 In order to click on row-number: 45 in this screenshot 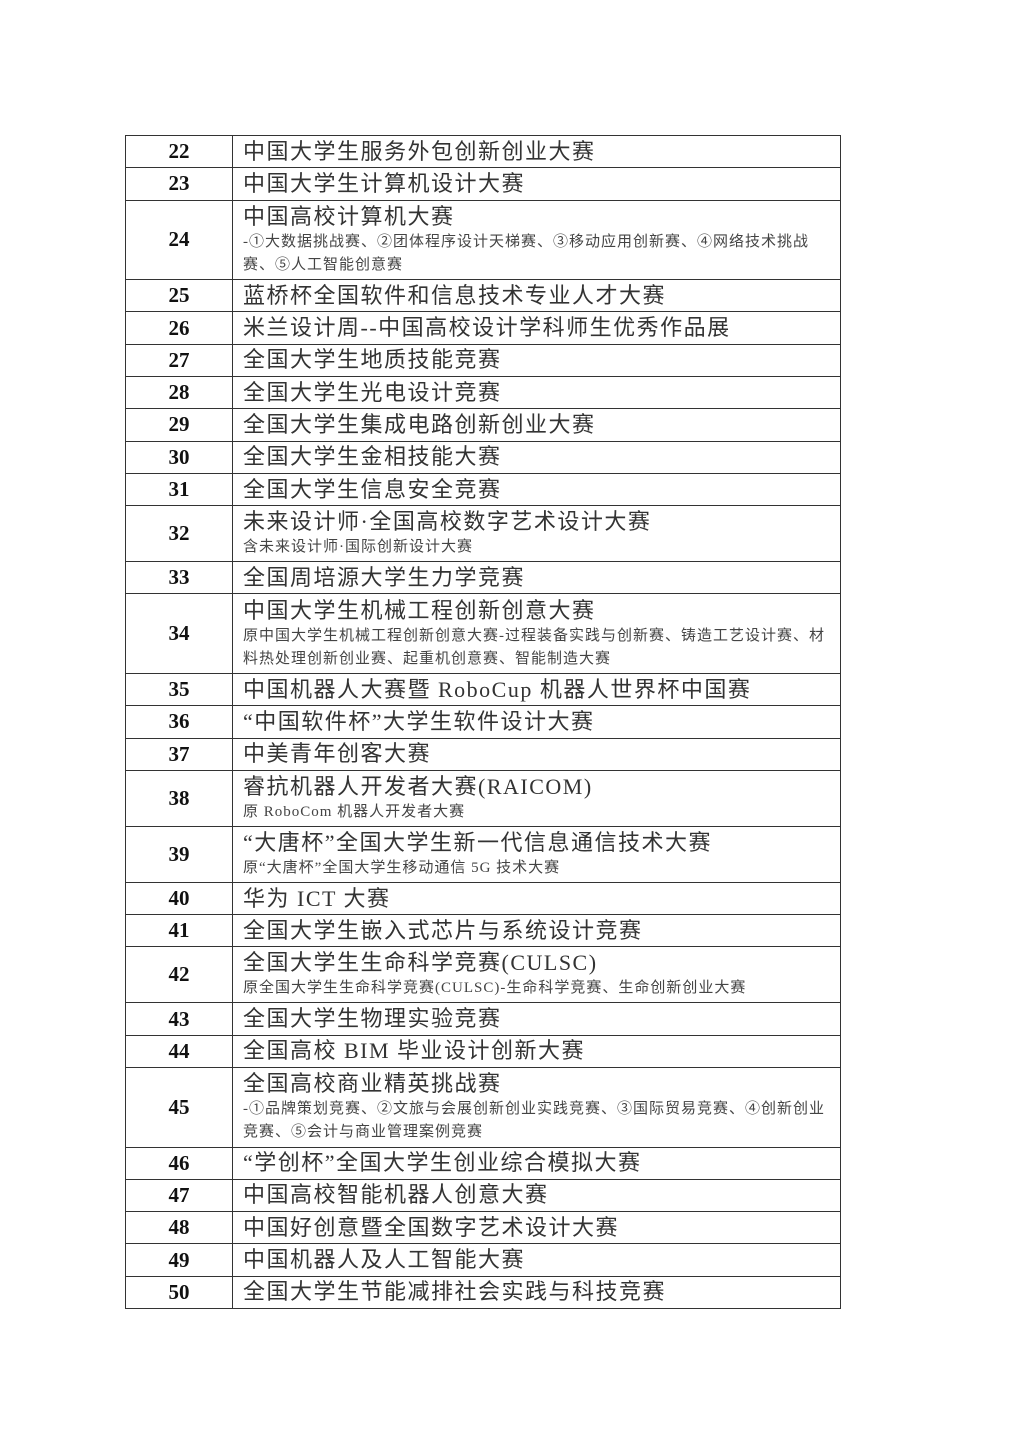, I will do `click(179, 1107)`.